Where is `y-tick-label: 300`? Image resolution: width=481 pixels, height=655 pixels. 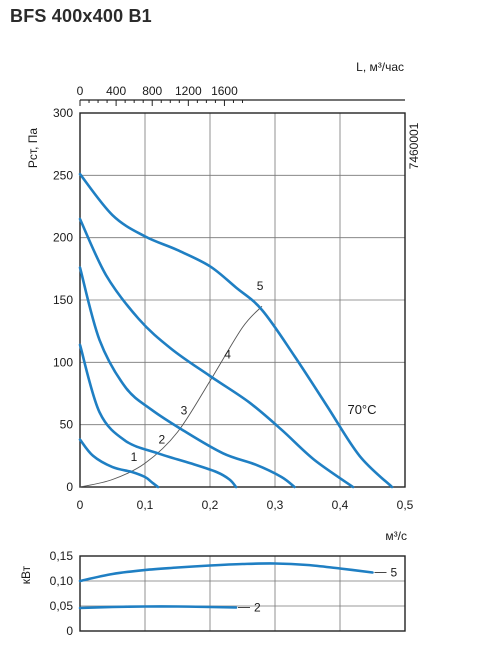 y-tick-label: 300 is located at coordinates (63, 113).